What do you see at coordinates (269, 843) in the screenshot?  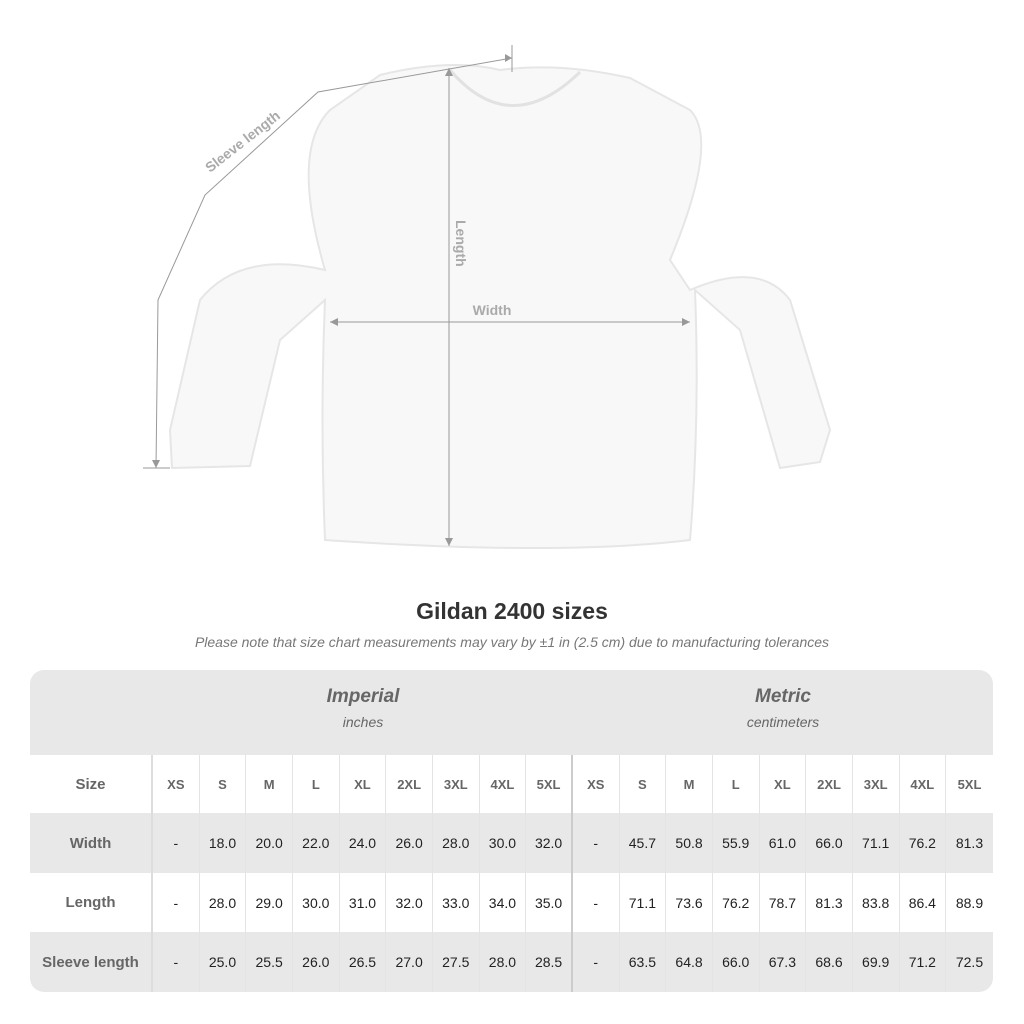 I see `imperial-cell: 20.0` at bounding box center [269, 843].